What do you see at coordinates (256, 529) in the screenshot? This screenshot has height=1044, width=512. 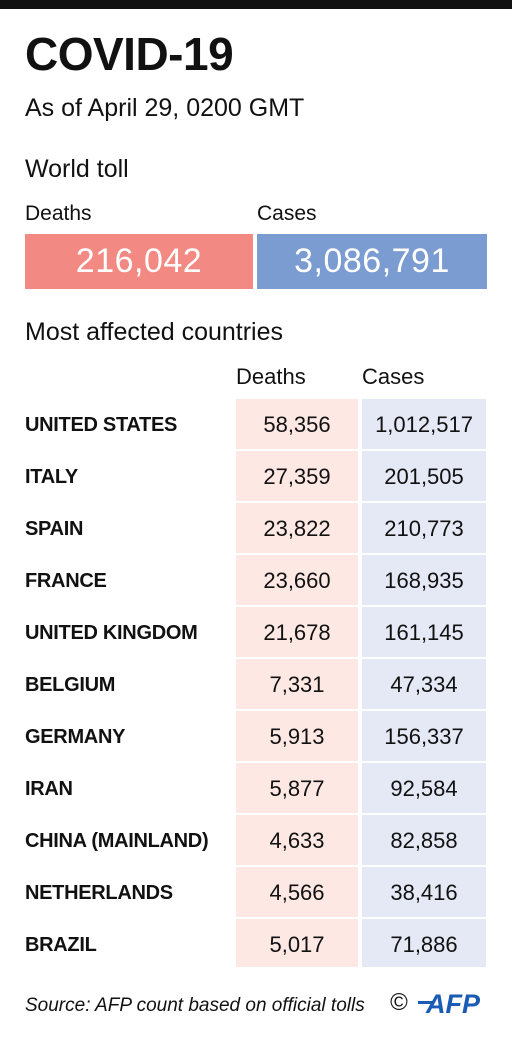 I see `table-row: SPAIN 23,822 210,773` at bounding box center [256, 529].